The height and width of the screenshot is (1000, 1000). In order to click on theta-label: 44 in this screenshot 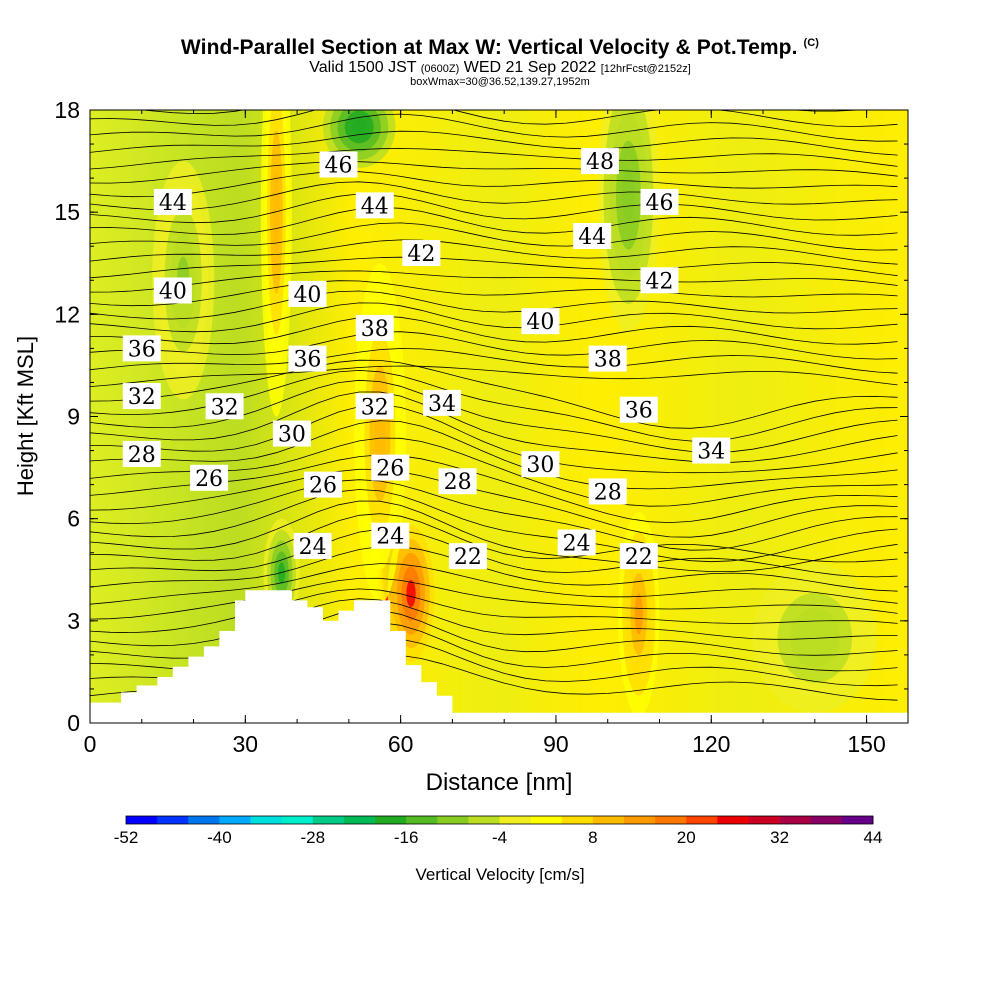, I will do `click(173, 203)`.